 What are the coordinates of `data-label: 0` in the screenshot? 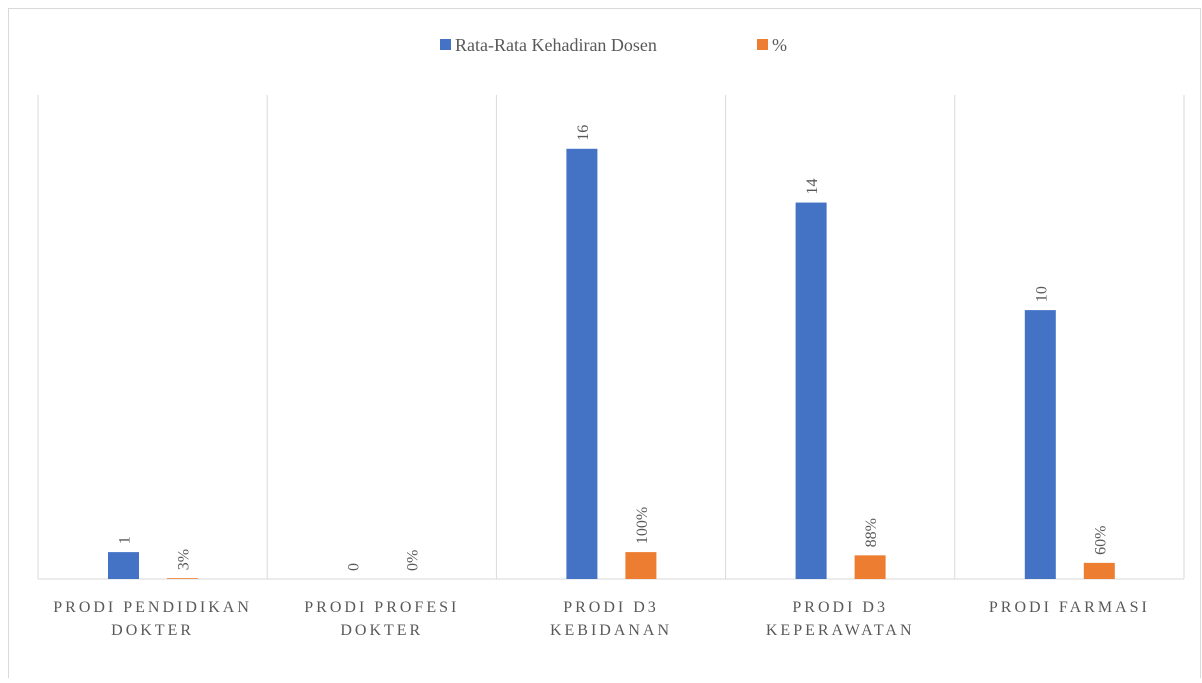 It's located at (354, 567).